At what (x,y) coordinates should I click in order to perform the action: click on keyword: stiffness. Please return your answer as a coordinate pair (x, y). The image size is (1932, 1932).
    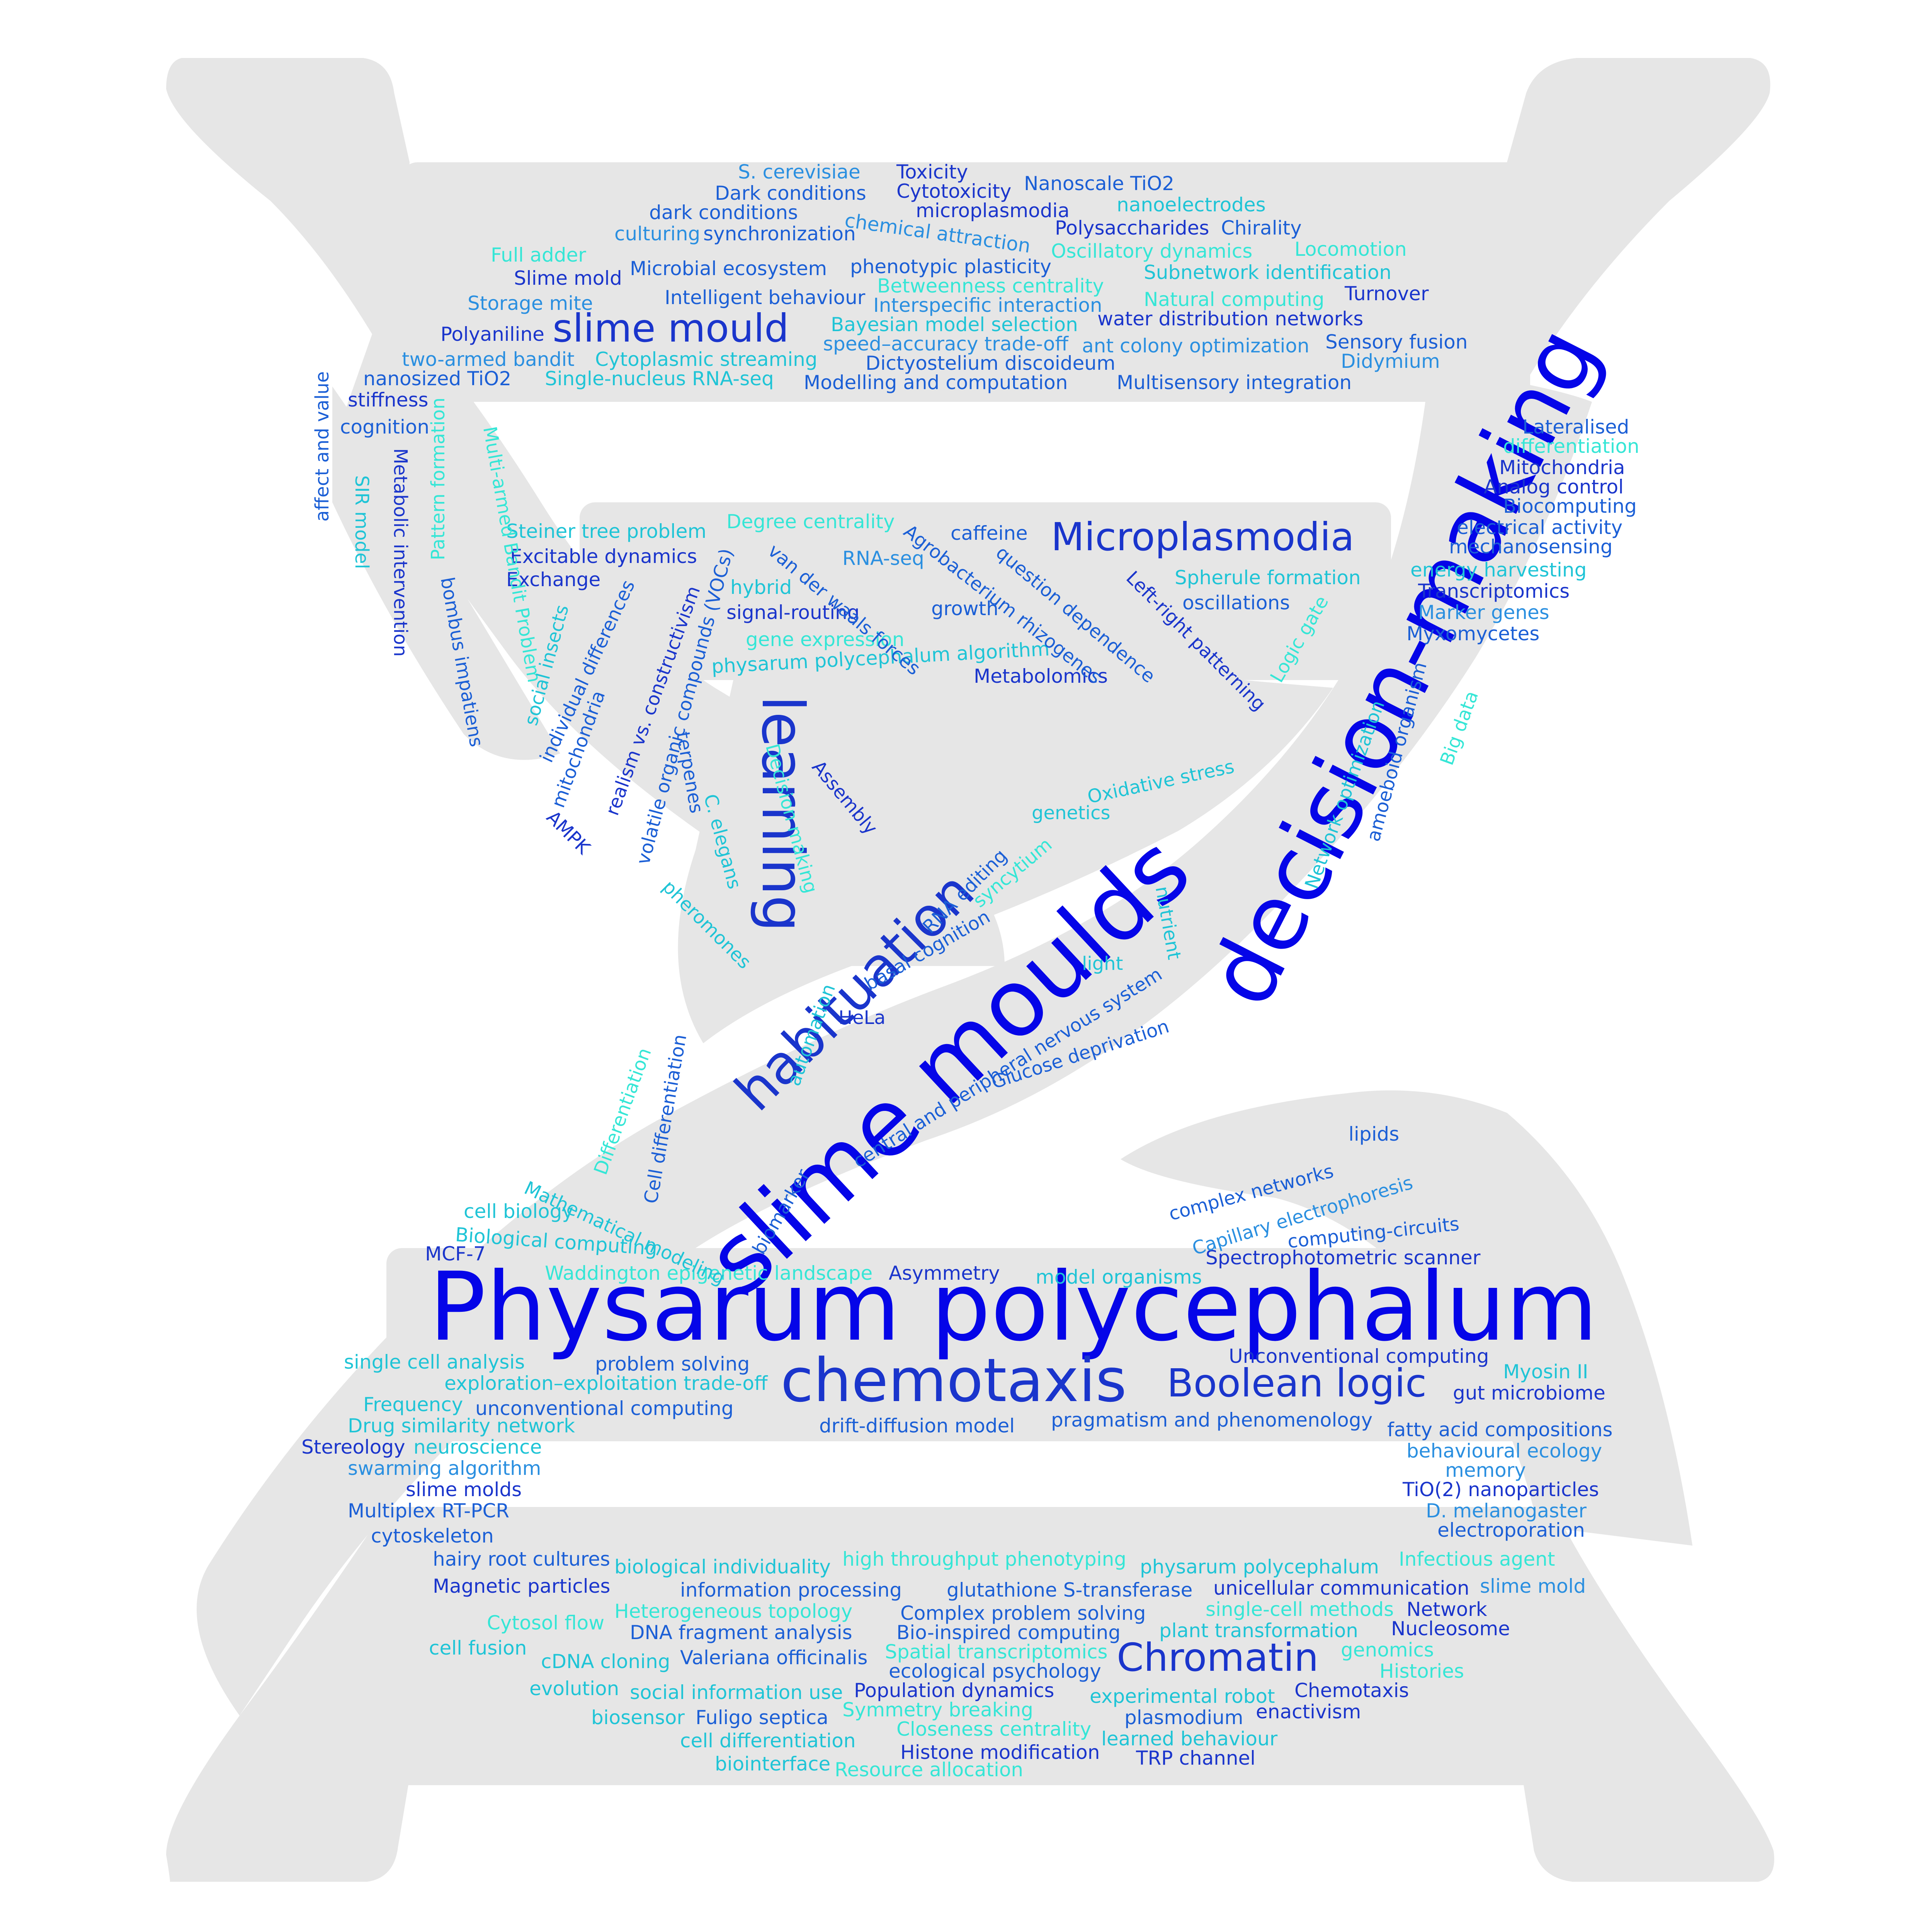
    Looking at the image, I should click on (388, 400).